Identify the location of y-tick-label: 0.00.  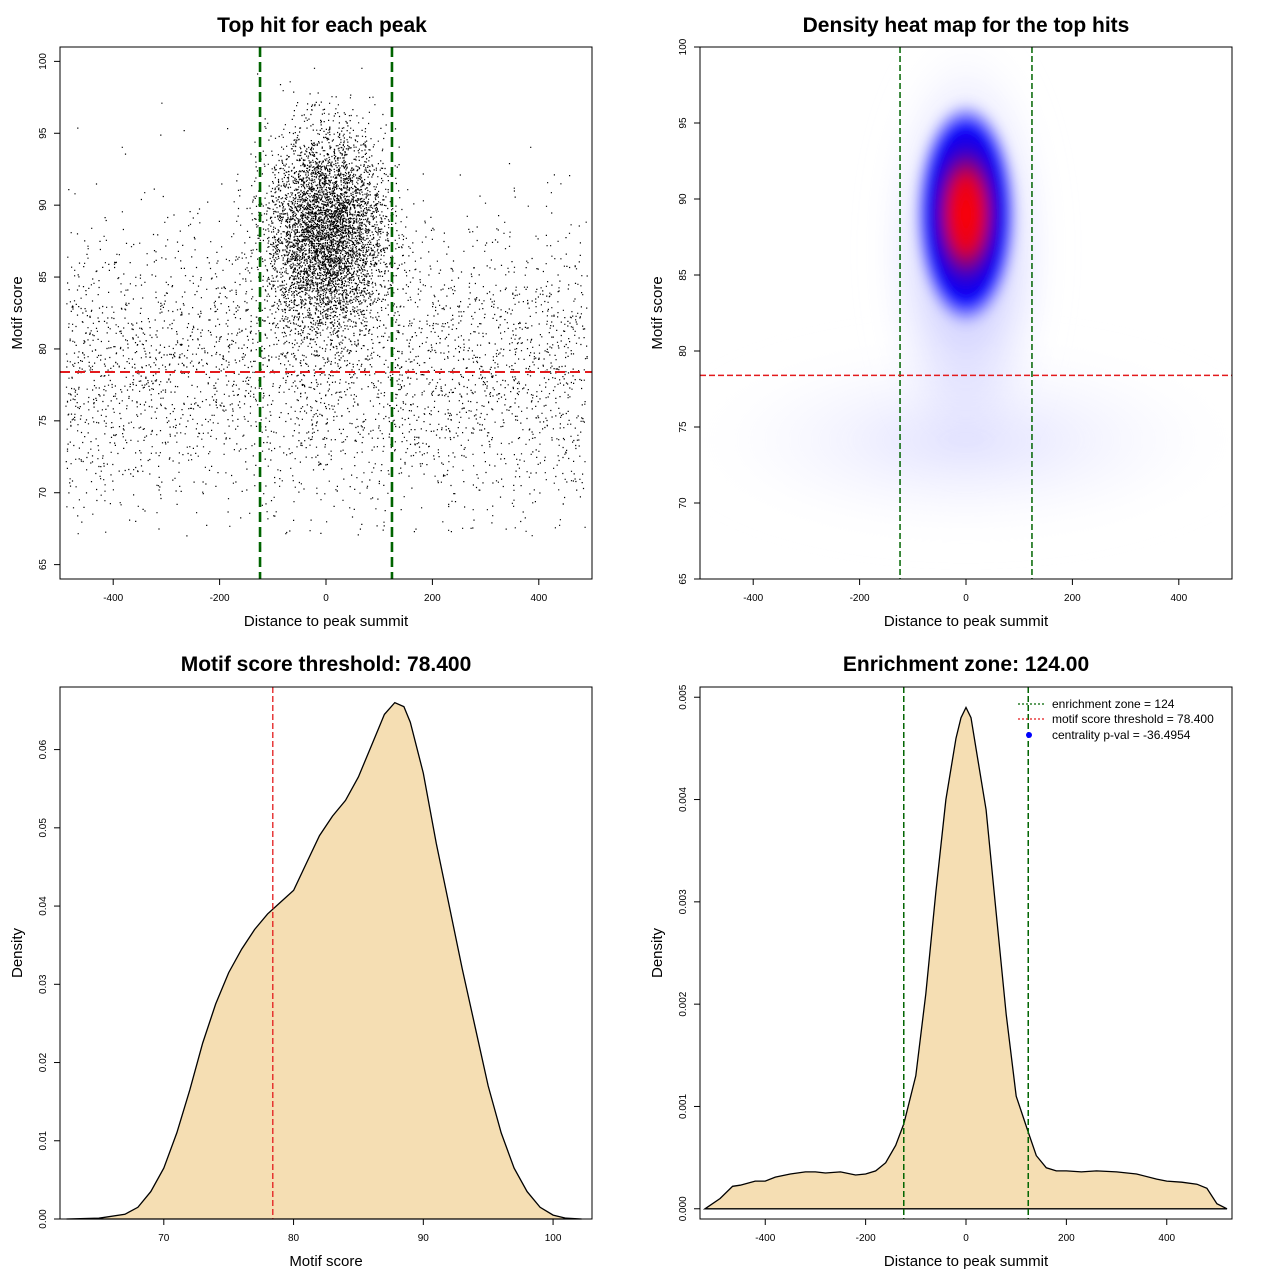
(43, 1219).